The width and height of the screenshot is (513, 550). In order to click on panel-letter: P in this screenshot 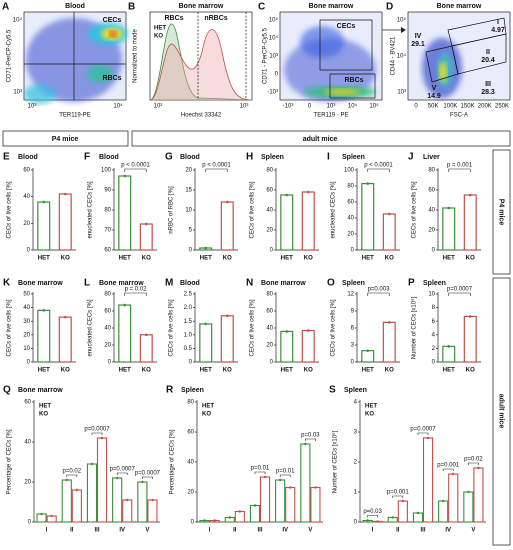, I will do `click(411, 283)`.